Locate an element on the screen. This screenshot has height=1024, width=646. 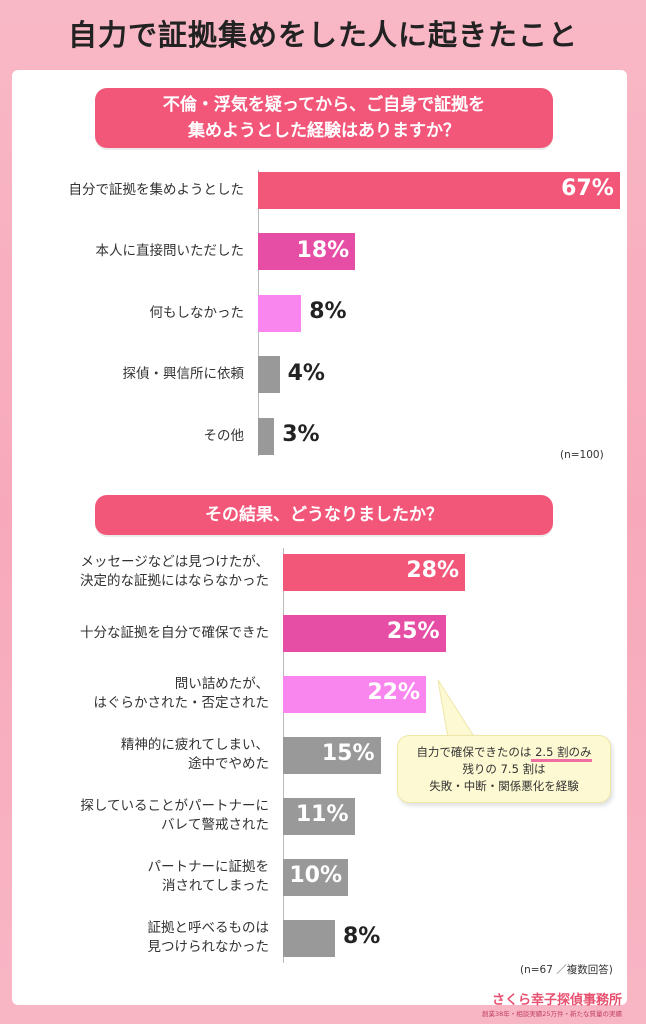
callout-line-1: 自力で確保できたのは 2.5 割のみ is located at coordinates (504, 753).